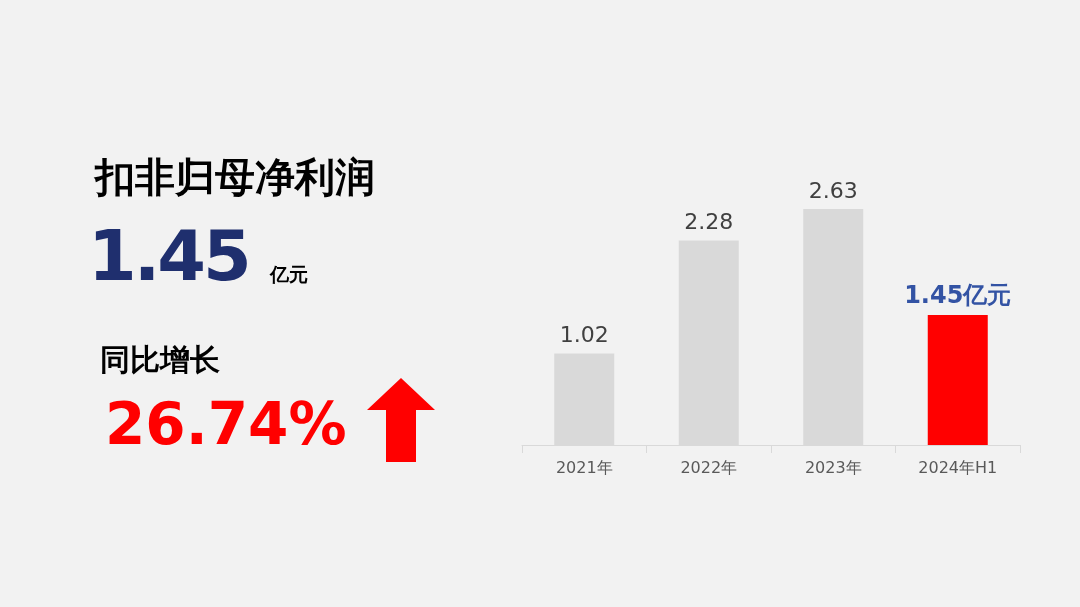 The width and height of the screenshot is (1080, 607). Describe the element at coordinates (709, 221) in the screenshot. I see `data-label: 2.28` at that location.